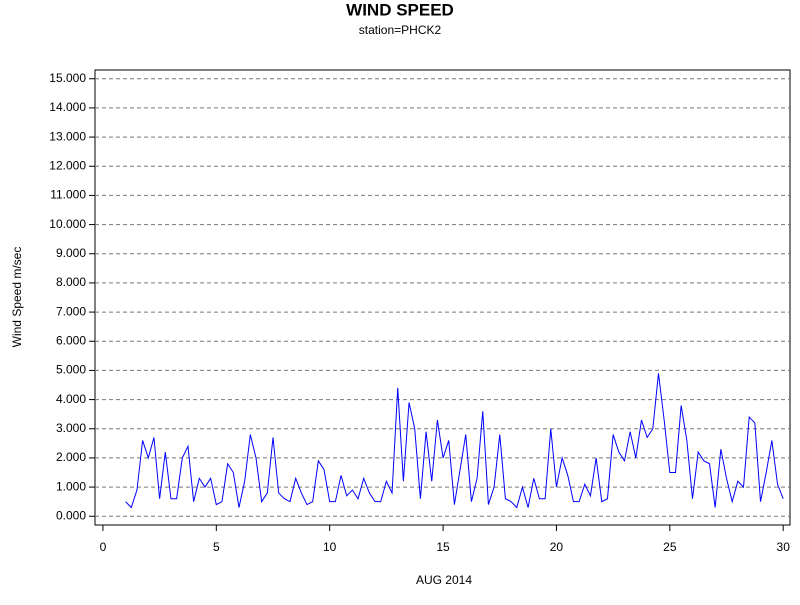  I want to click on y-tick-label: 13.000, so click(67, 136).